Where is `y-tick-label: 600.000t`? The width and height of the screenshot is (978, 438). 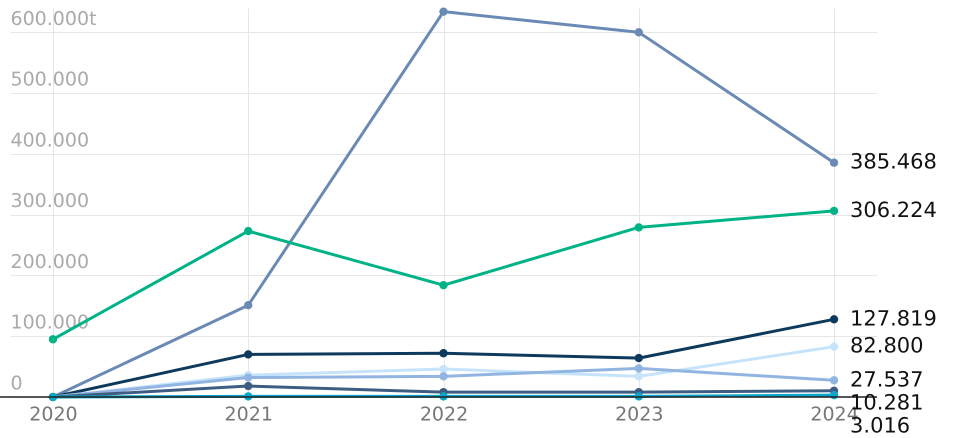 y-tick-label: 600.000t is located at coordinates (53, 19).